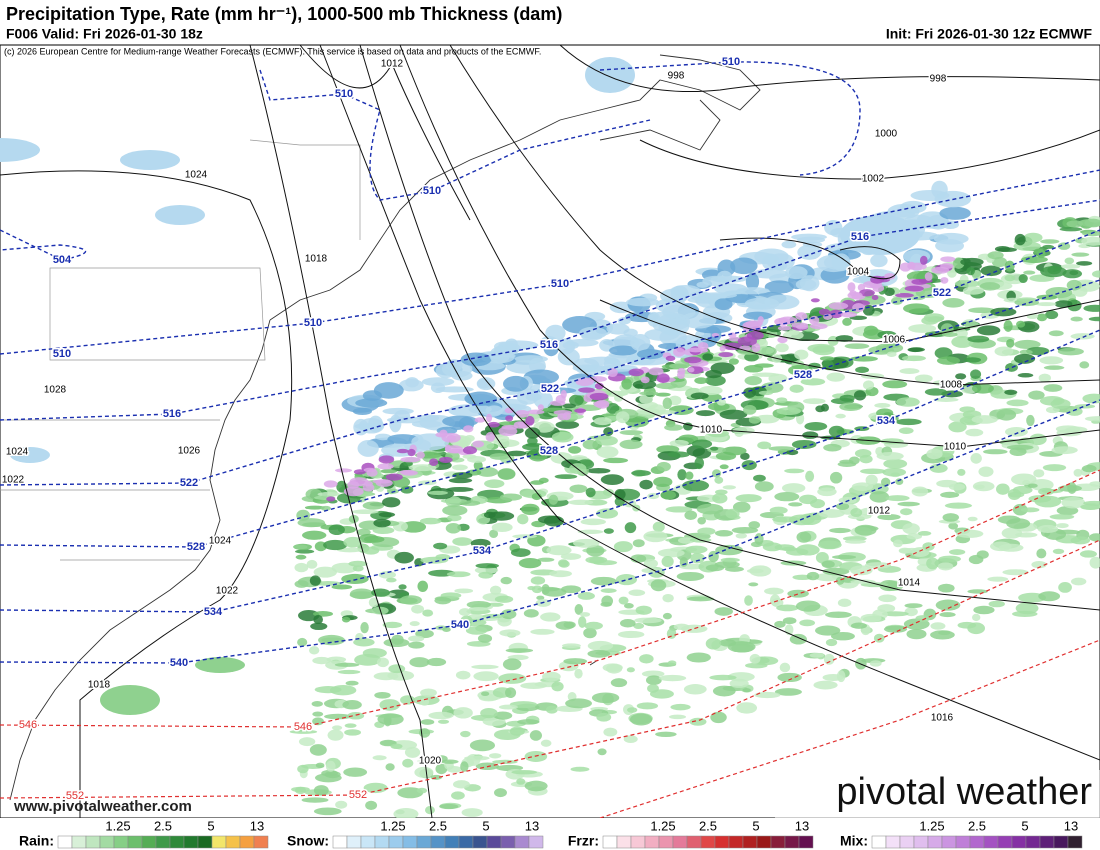  What do you see at coordinates (189, 451) in the screenshot?
I see `isobar-label: 1026` at bounding box center [189, 451].